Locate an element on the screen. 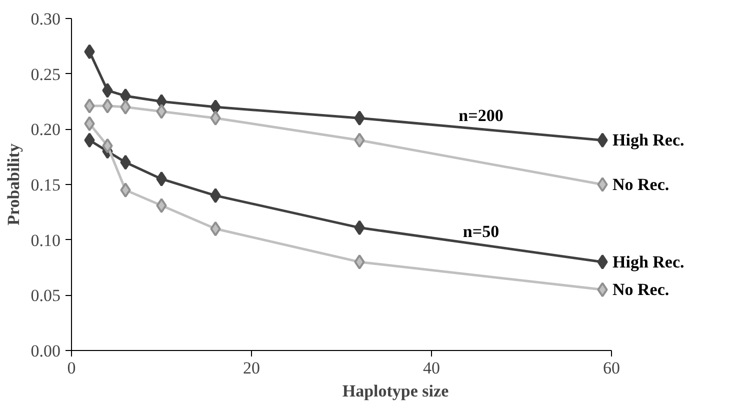 This screenshot has height=403, width=729. y-axis-title: Probability is located at coordinates (13, 184).